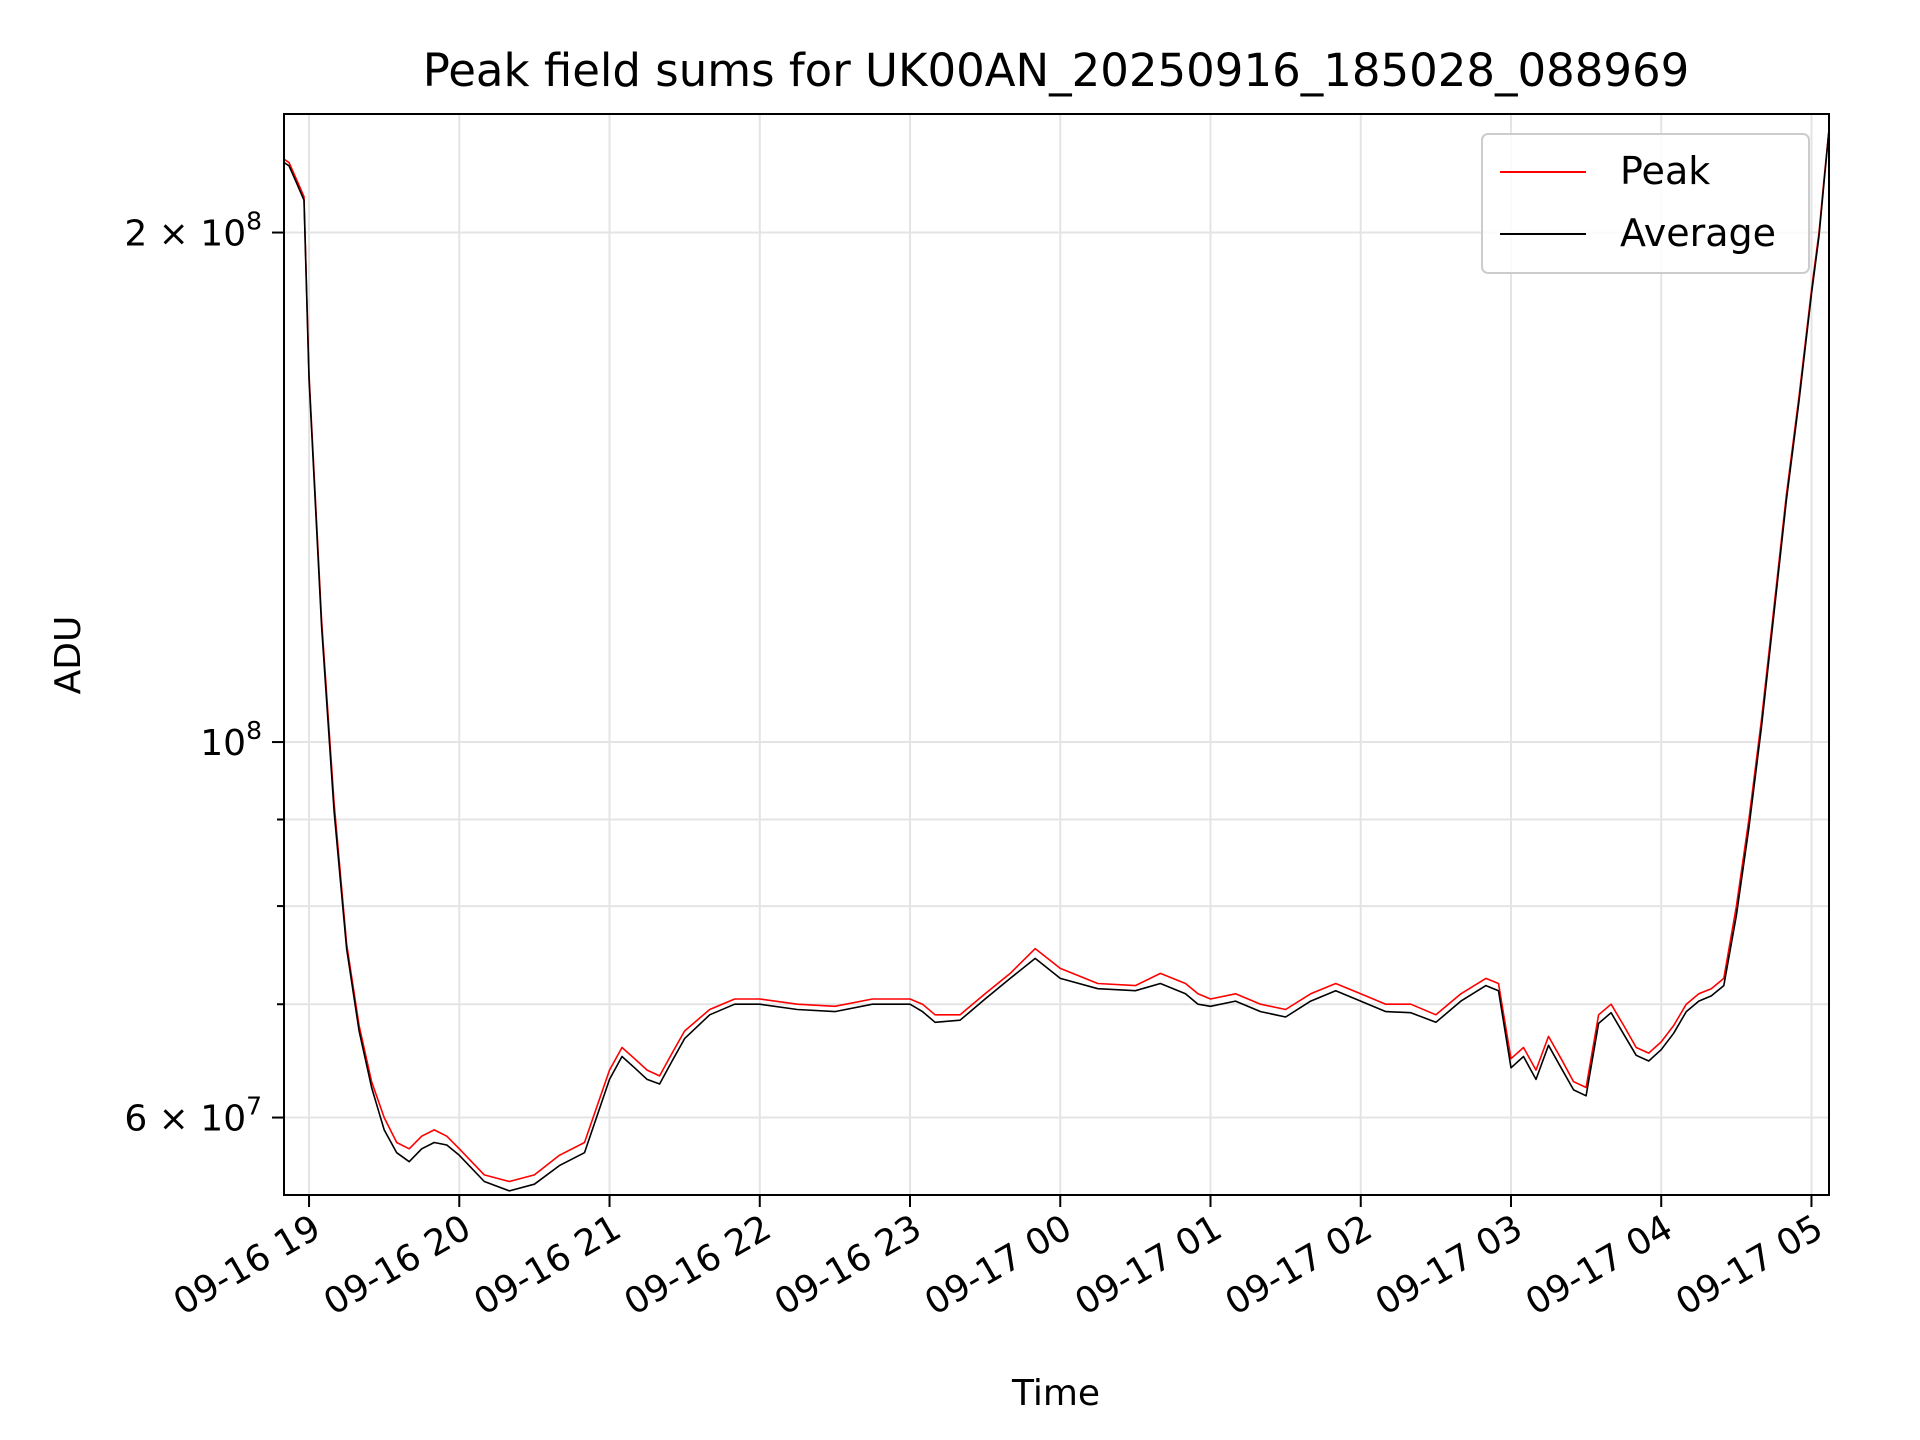 This screenshot has width=1920, height=1440. I want to click on x-tick-label: 09-16 23, so click(848, 1265).